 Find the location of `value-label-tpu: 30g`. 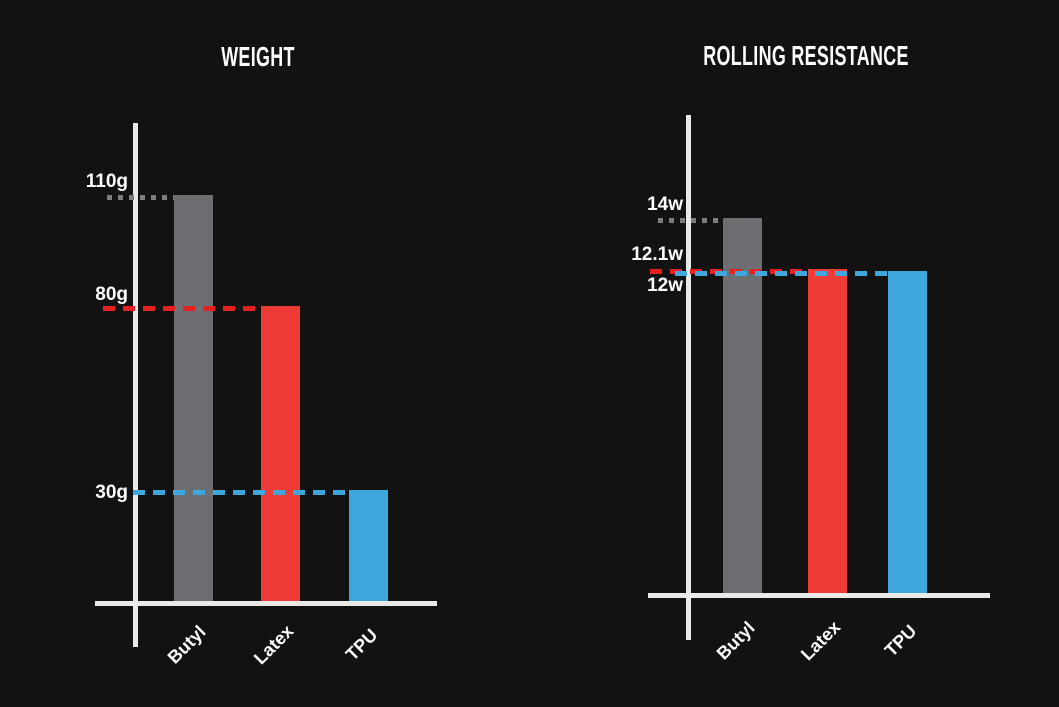

value-label-tpu: 30g is located at coordinates (111, 492).